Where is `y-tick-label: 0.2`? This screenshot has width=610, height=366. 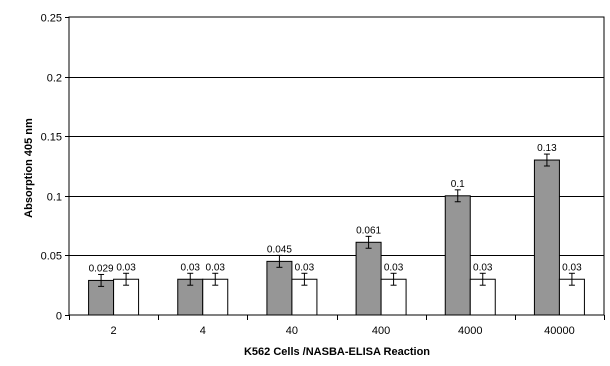
y-tick-label: 0.2 is located at coordinates (54, 79).